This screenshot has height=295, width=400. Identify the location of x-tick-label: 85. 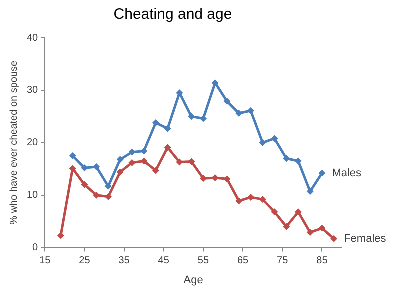
(322, 261).